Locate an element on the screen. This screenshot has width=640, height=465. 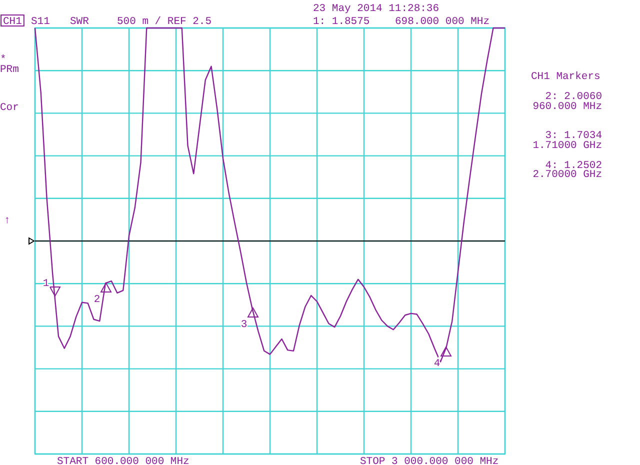
annotation: S11 is located at coordinates (40, 22).